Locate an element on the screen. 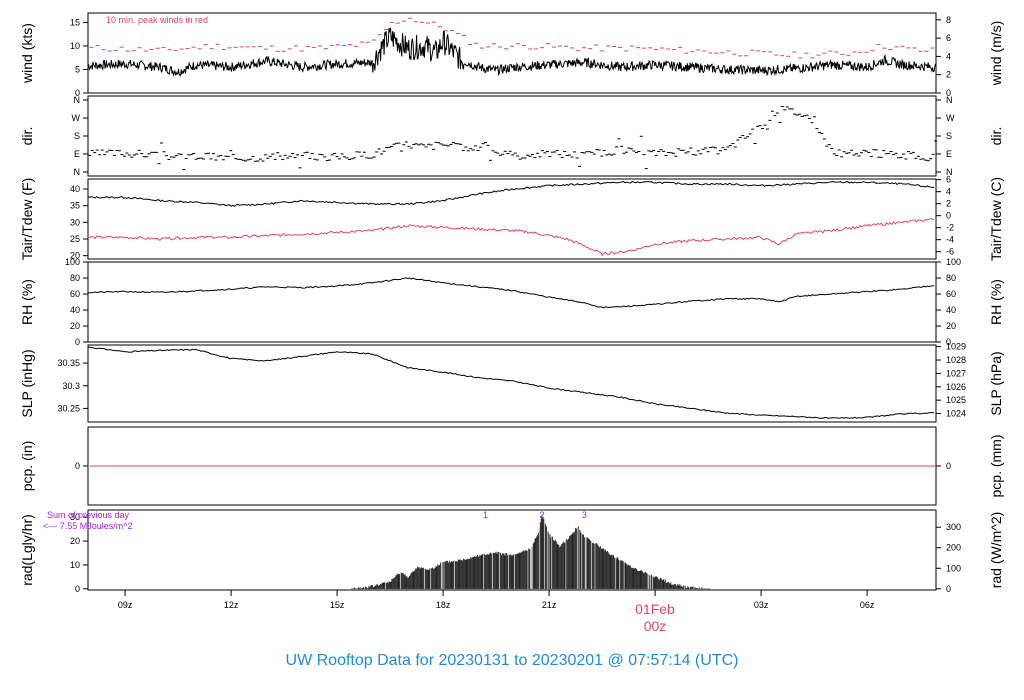  radiation-marker-1: 1 is located at coordinates (485, 515).